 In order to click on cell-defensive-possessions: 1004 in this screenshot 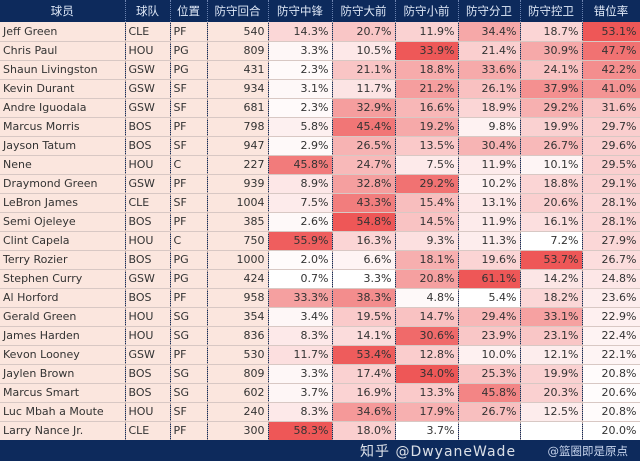, I will do `click(238, 203)`.